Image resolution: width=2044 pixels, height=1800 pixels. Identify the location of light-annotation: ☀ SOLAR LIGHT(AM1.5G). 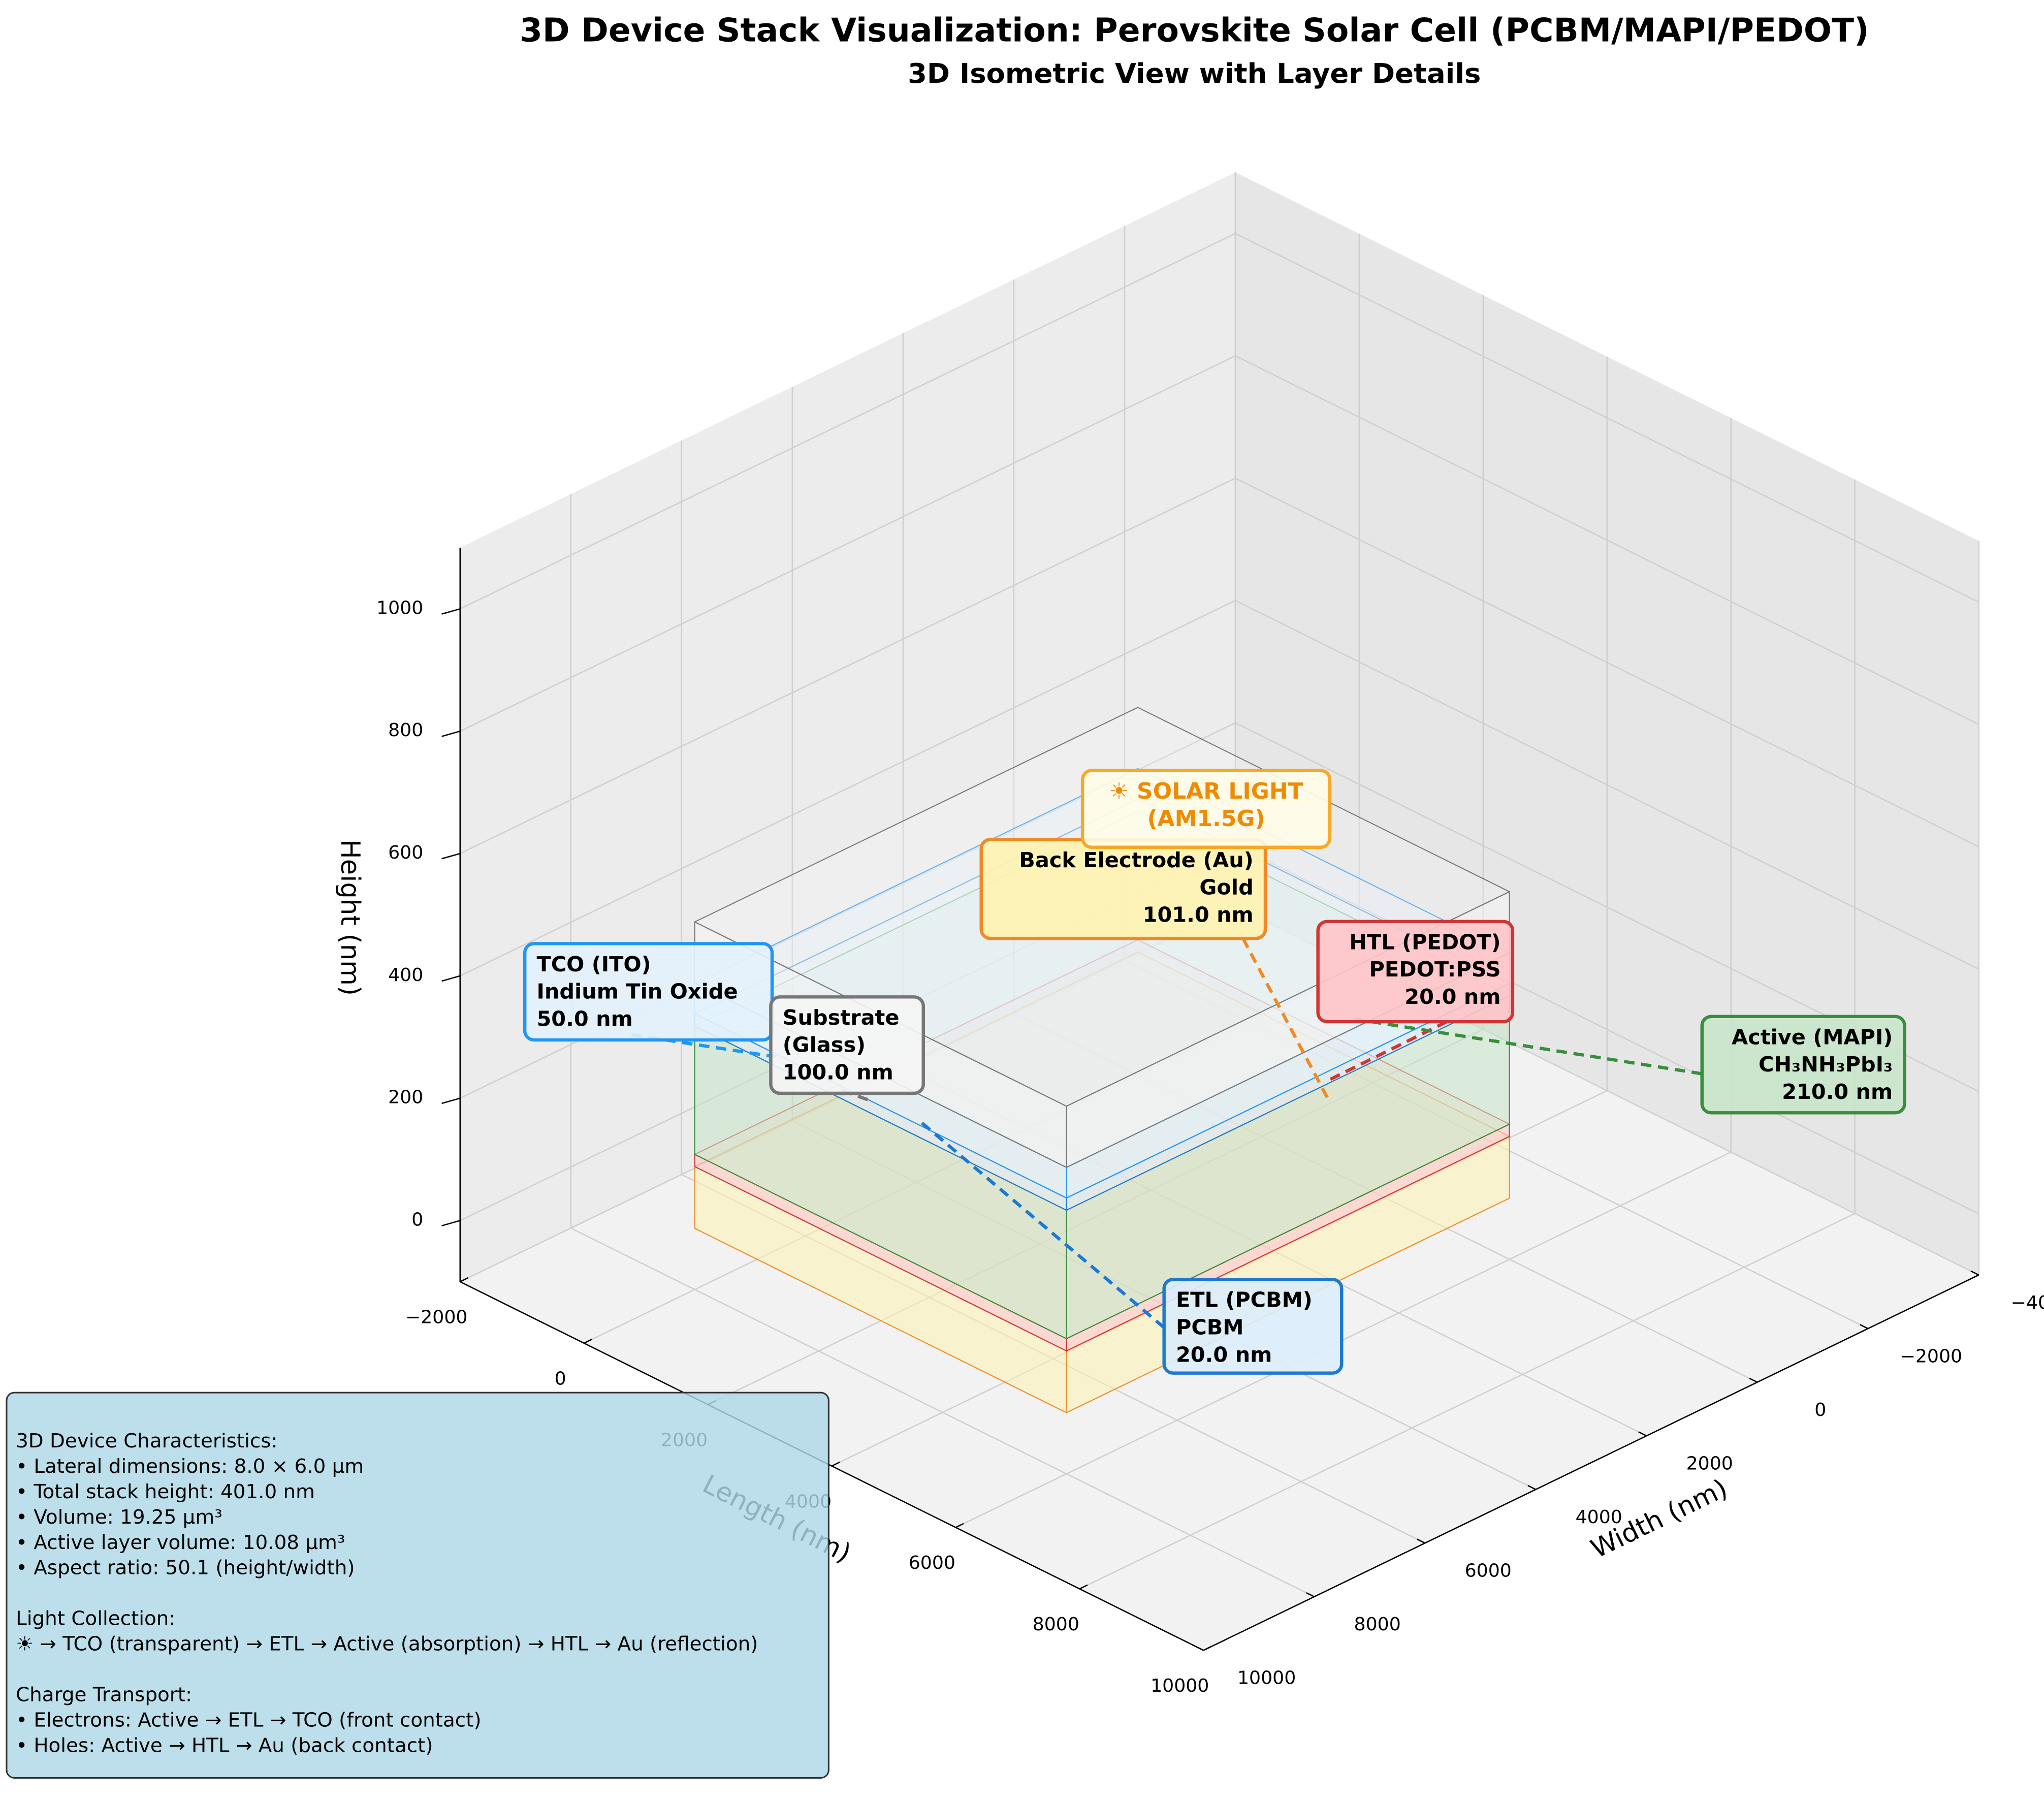
(1206, 809).